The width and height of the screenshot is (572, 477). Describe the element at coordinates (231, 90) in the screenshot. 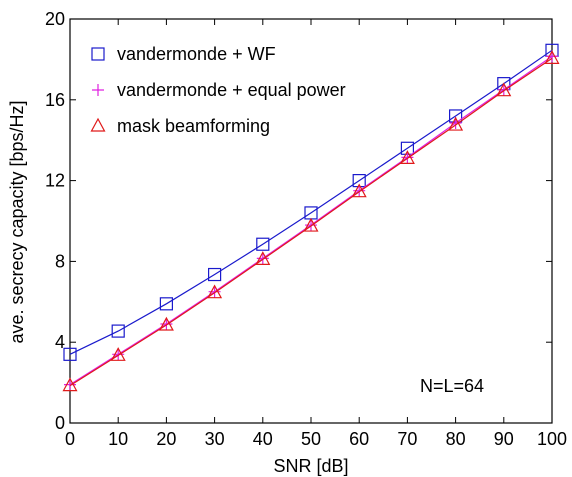

I see `legend-label: vandermonde + equal power` at that location.